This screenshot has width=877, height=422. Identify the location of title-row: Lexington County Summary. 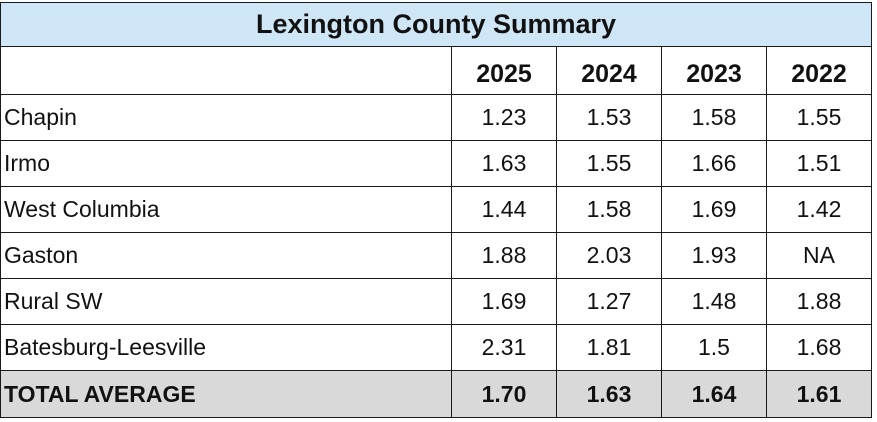
(436, 24).